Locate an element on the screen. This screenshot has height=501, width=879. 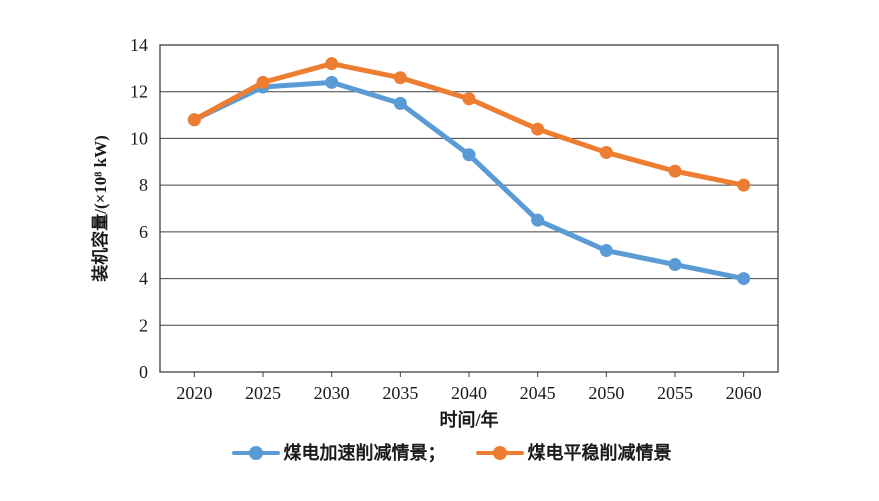
data-point-accelerated-2035 is located at coordinates (400, 103).